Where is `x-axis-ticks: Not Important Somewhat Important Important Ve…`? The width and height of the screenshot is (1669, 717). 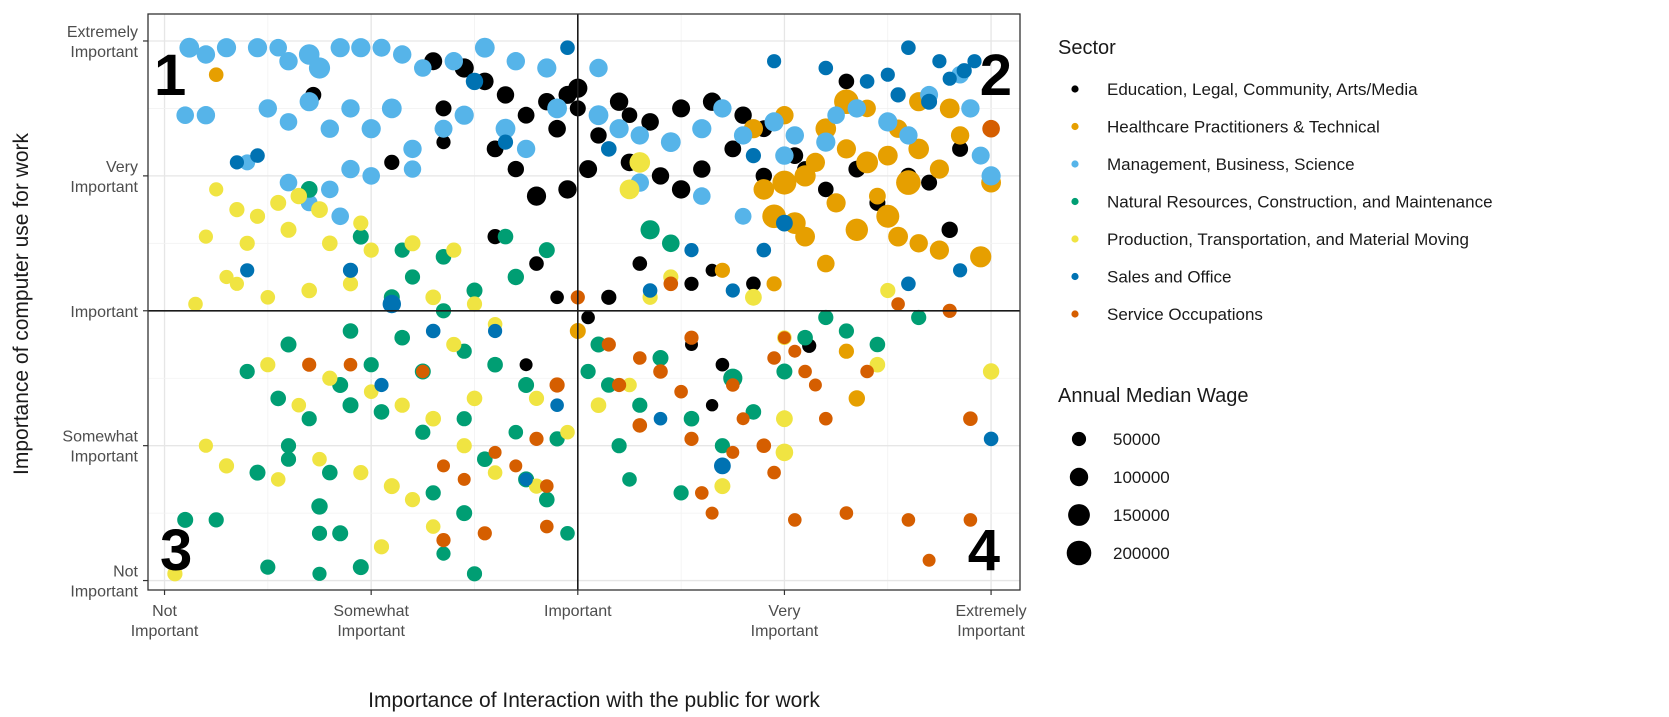 x-axis-ticks: Not Important Somewhat Important Important Ve… is located at coordinates (579, 615).